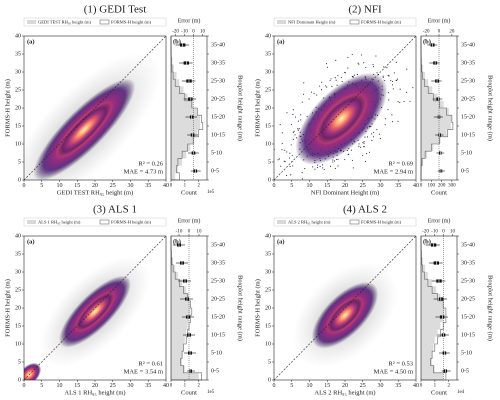  What do you see at coordinates (337, 121) in the screenshot?
I see `density` at bounding box center [337, 121].